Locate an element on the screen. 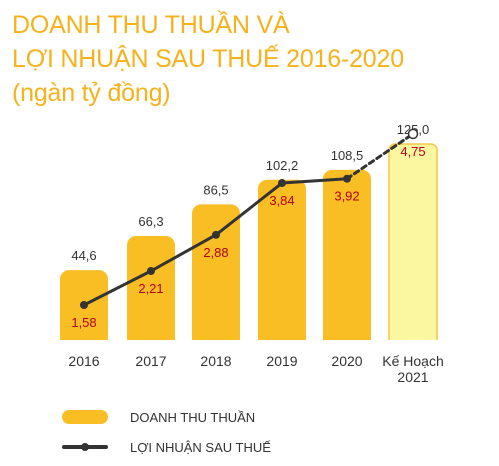  category-label: 2021 is located at coordinates (412, 377).